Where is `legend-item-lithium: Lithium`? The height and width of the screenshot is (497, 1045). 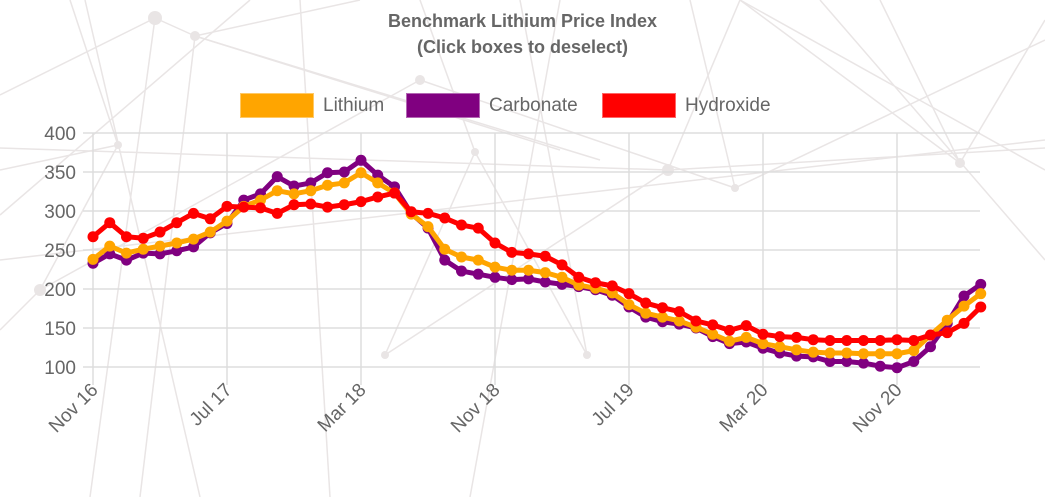 legend-item-lithium: Lithium is located at coordinates (312, 105).